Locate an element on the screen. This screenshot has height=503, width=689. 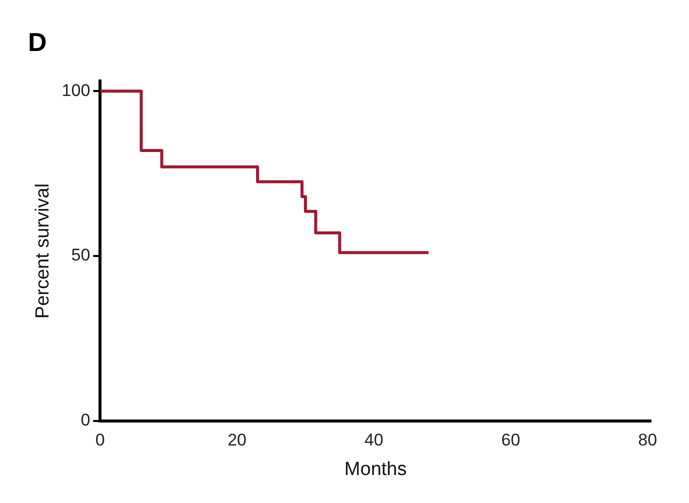
x-tick-label: 0 is located at coordinates (100, 440).